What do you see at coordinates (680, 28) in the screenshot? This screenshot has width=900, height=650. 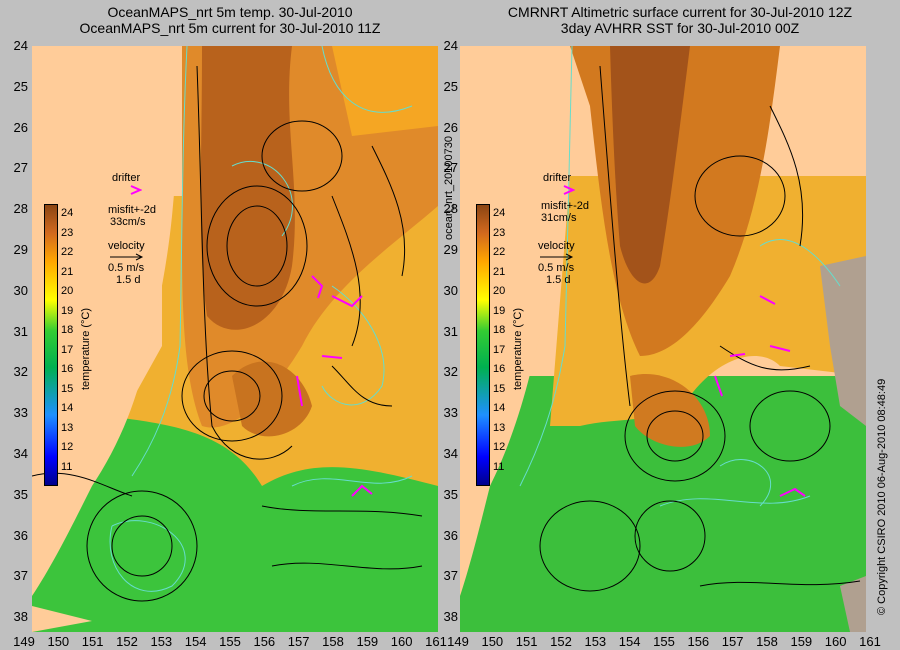 I see `right-title-line2: 3day AVHRR SST for 30-Jul-2010 00Z` at bounding box center [680, 28].